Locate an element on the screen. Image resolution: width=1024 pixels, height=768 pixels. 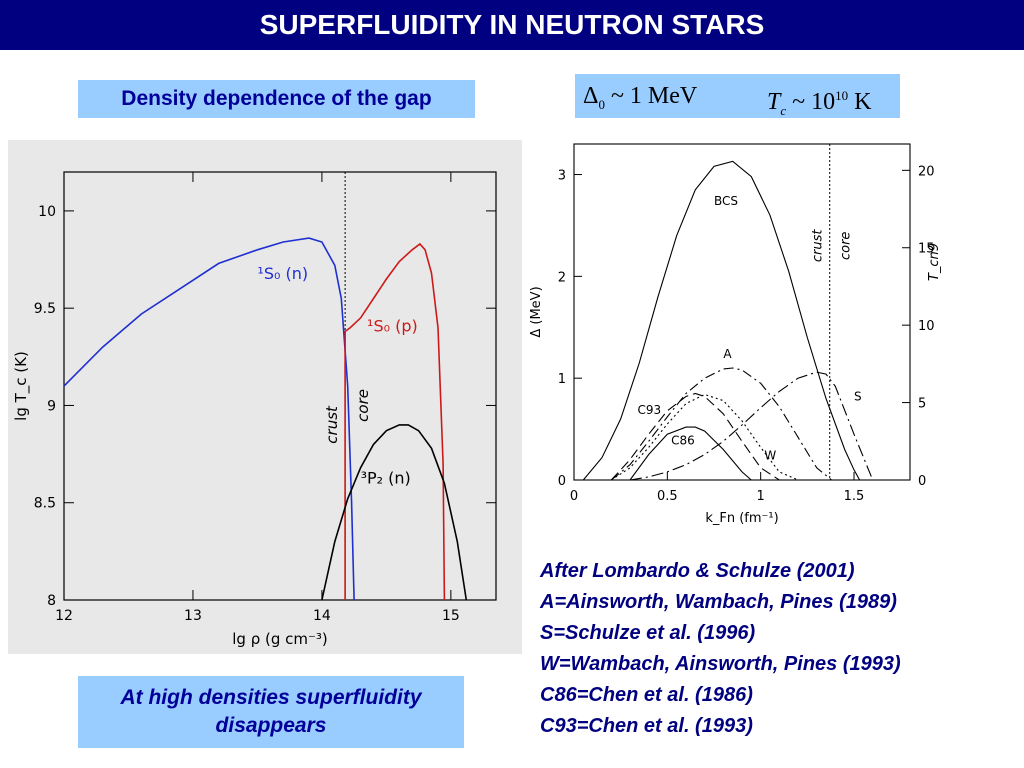
plot-frame is located at coordinates (742, 312).